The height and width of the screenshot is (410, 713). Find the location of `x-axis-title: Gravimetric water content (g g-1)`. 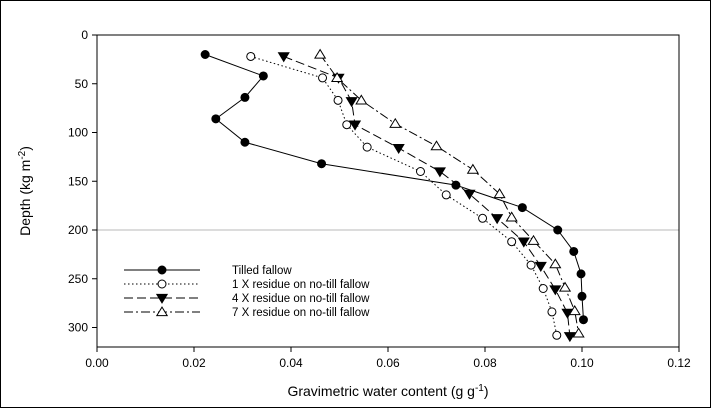

x-axis-title: Gravimetric water content (g g-1) is located at coordinates (387, 391).